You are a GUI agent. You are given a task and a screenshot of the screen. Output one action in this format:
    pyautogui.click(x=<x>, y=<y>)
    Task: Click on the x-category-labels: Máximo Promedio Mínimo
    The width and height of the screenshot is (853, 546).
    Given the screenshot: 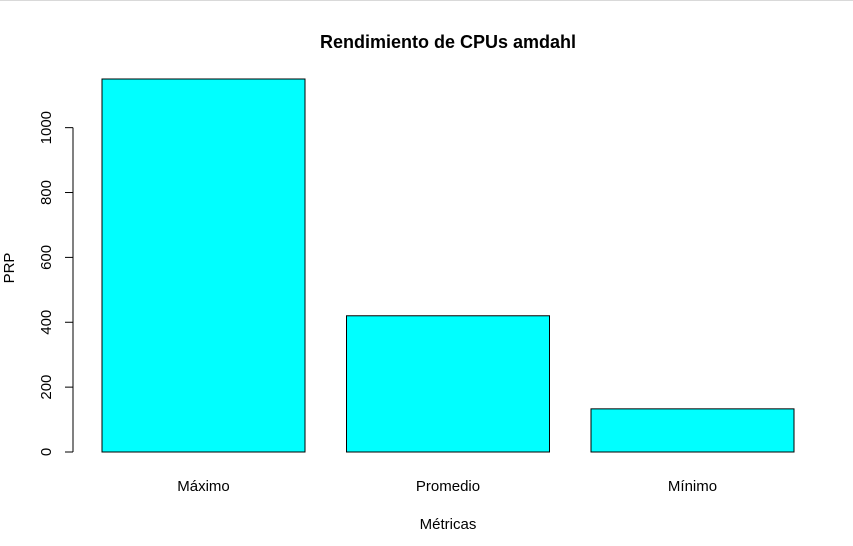 What is the action you would take?
    pyautogui.click(x=447, y=486)
    